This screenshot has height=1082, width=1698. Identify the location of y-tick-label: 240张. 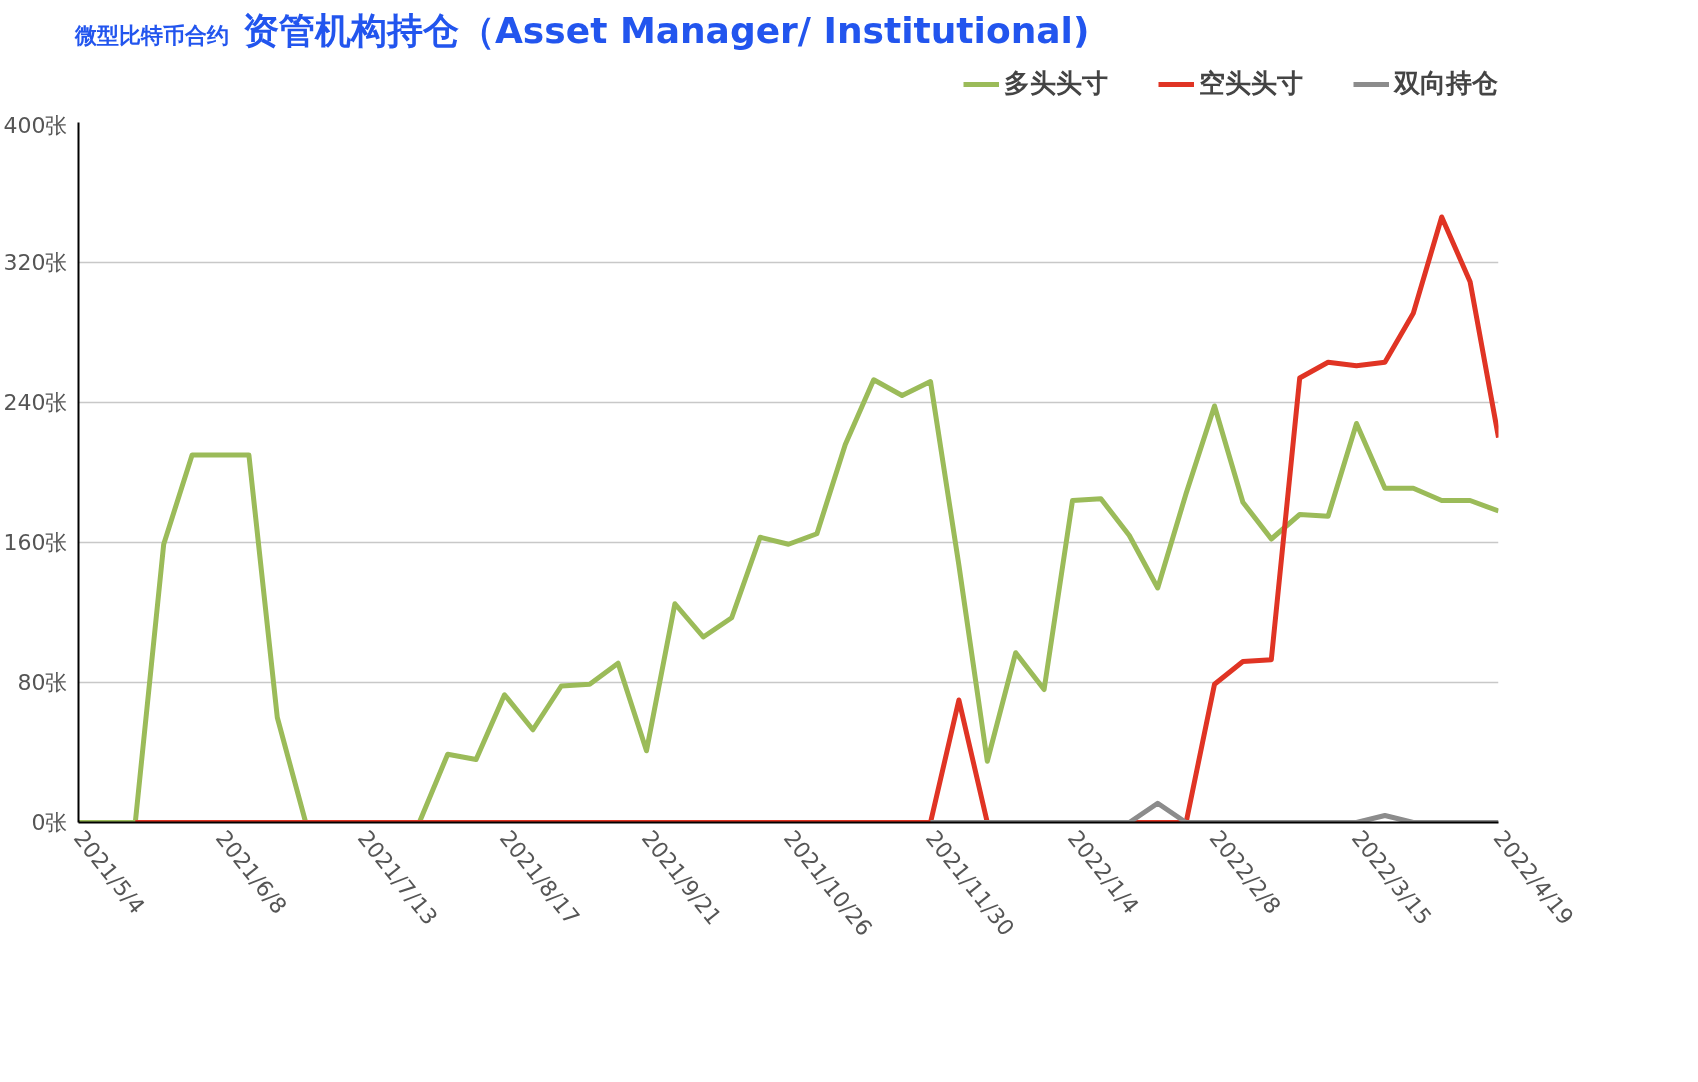
(35, 402).